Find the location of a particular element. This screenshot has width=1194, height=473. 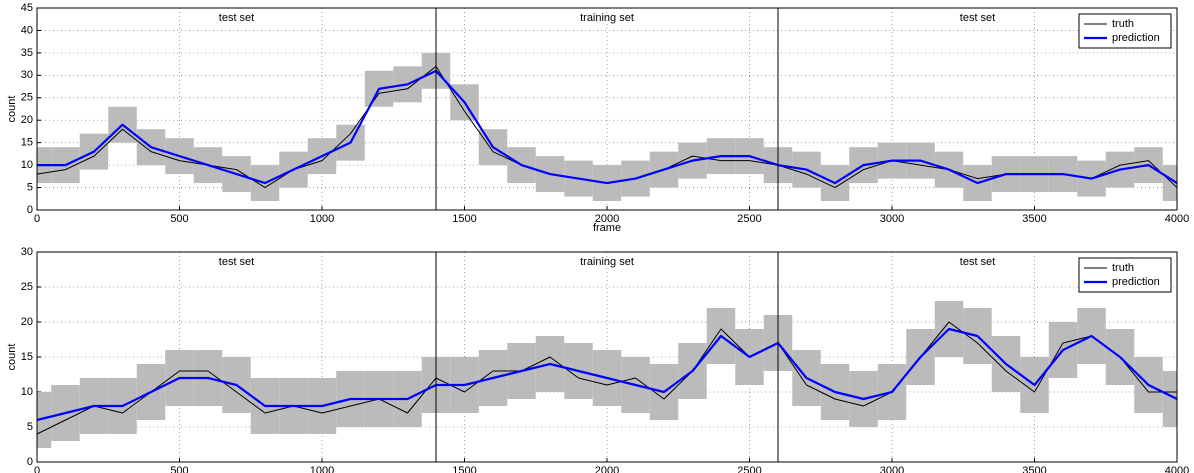

y-tick-label: 40 is located at coordinates (27, 30).